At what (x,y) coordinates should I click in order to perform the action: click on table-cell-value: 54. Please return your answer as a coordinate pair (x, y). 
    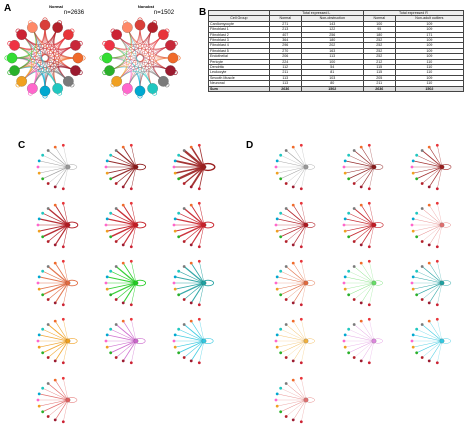
    Looking at the image, I should click on (332, 67).